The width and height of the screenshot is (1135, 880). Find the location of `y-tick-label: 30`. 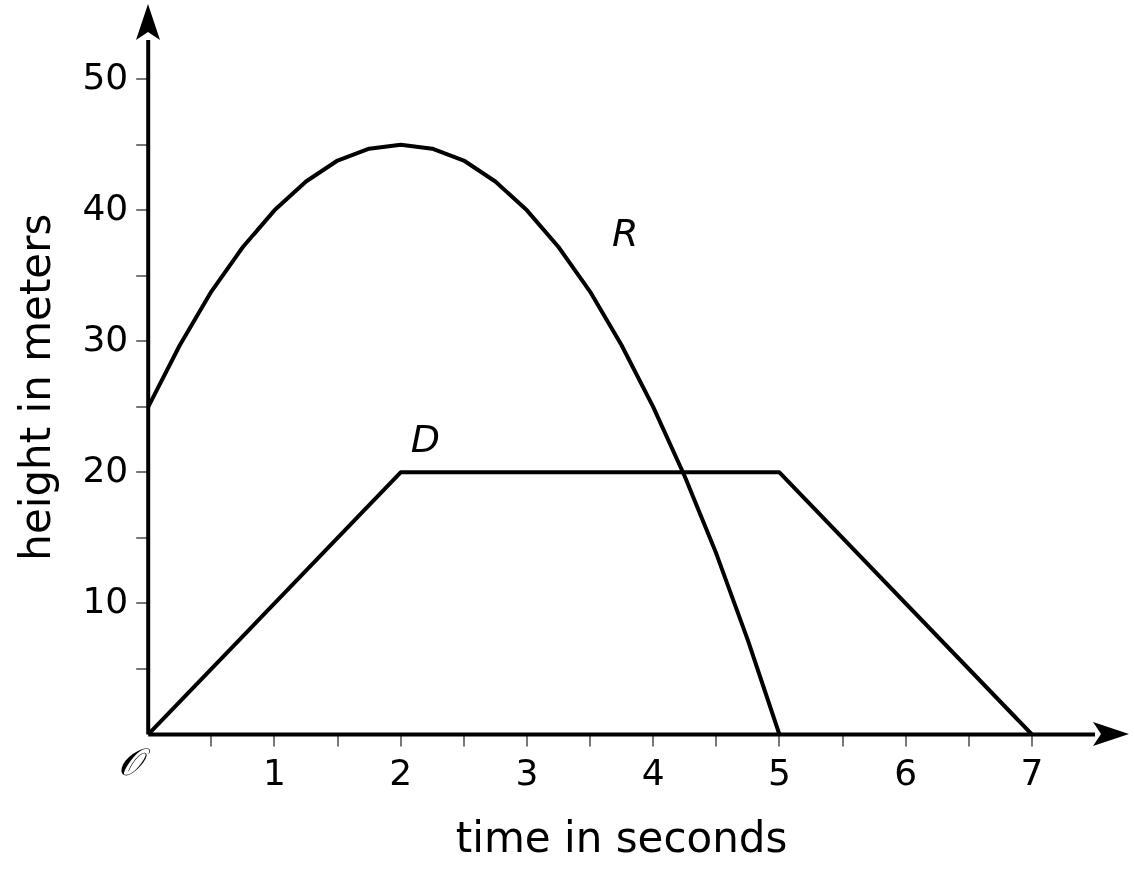

y-tick-label: 30 is located at coordinates (105, 338).